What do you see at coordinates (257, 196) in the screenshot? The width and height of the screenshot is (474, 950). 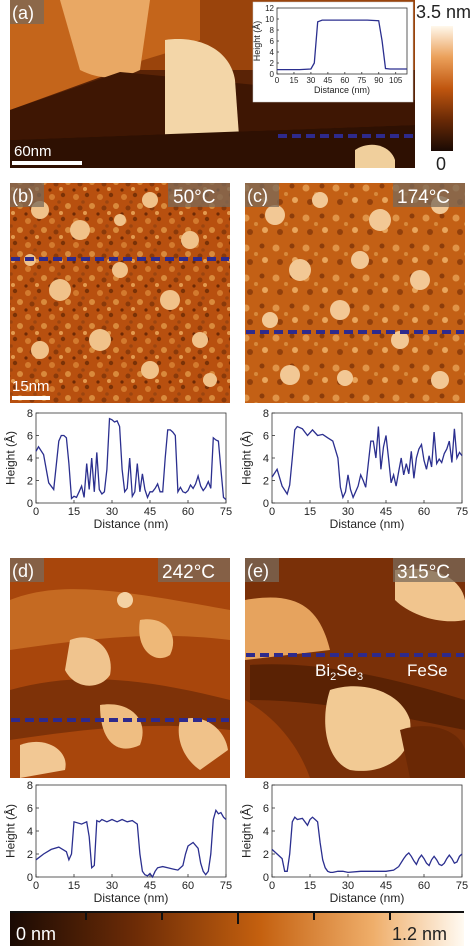 I see `panel-label-c: (c)` at bounding box center [257, 196].